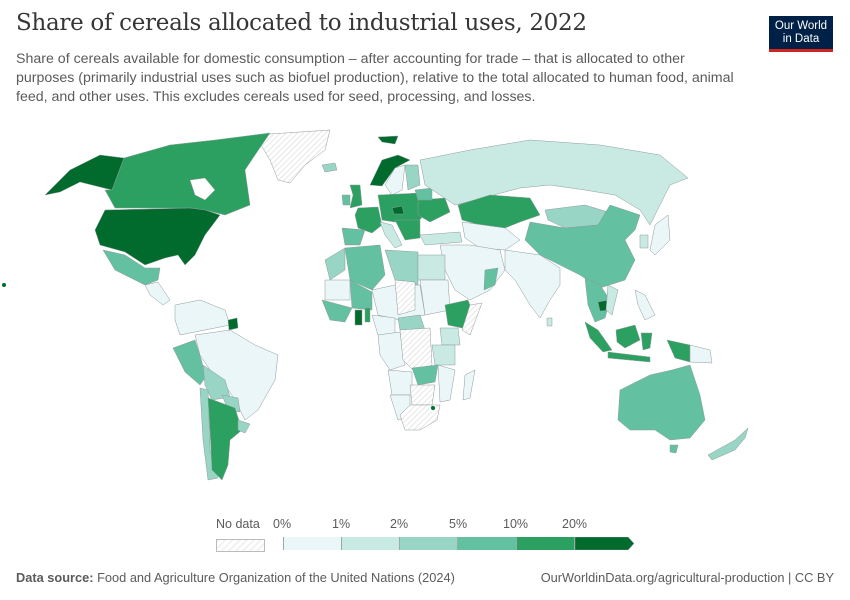 The height and width of the screenshot is (600, 850). I want to click on region-south-asia, so click(532, 284).